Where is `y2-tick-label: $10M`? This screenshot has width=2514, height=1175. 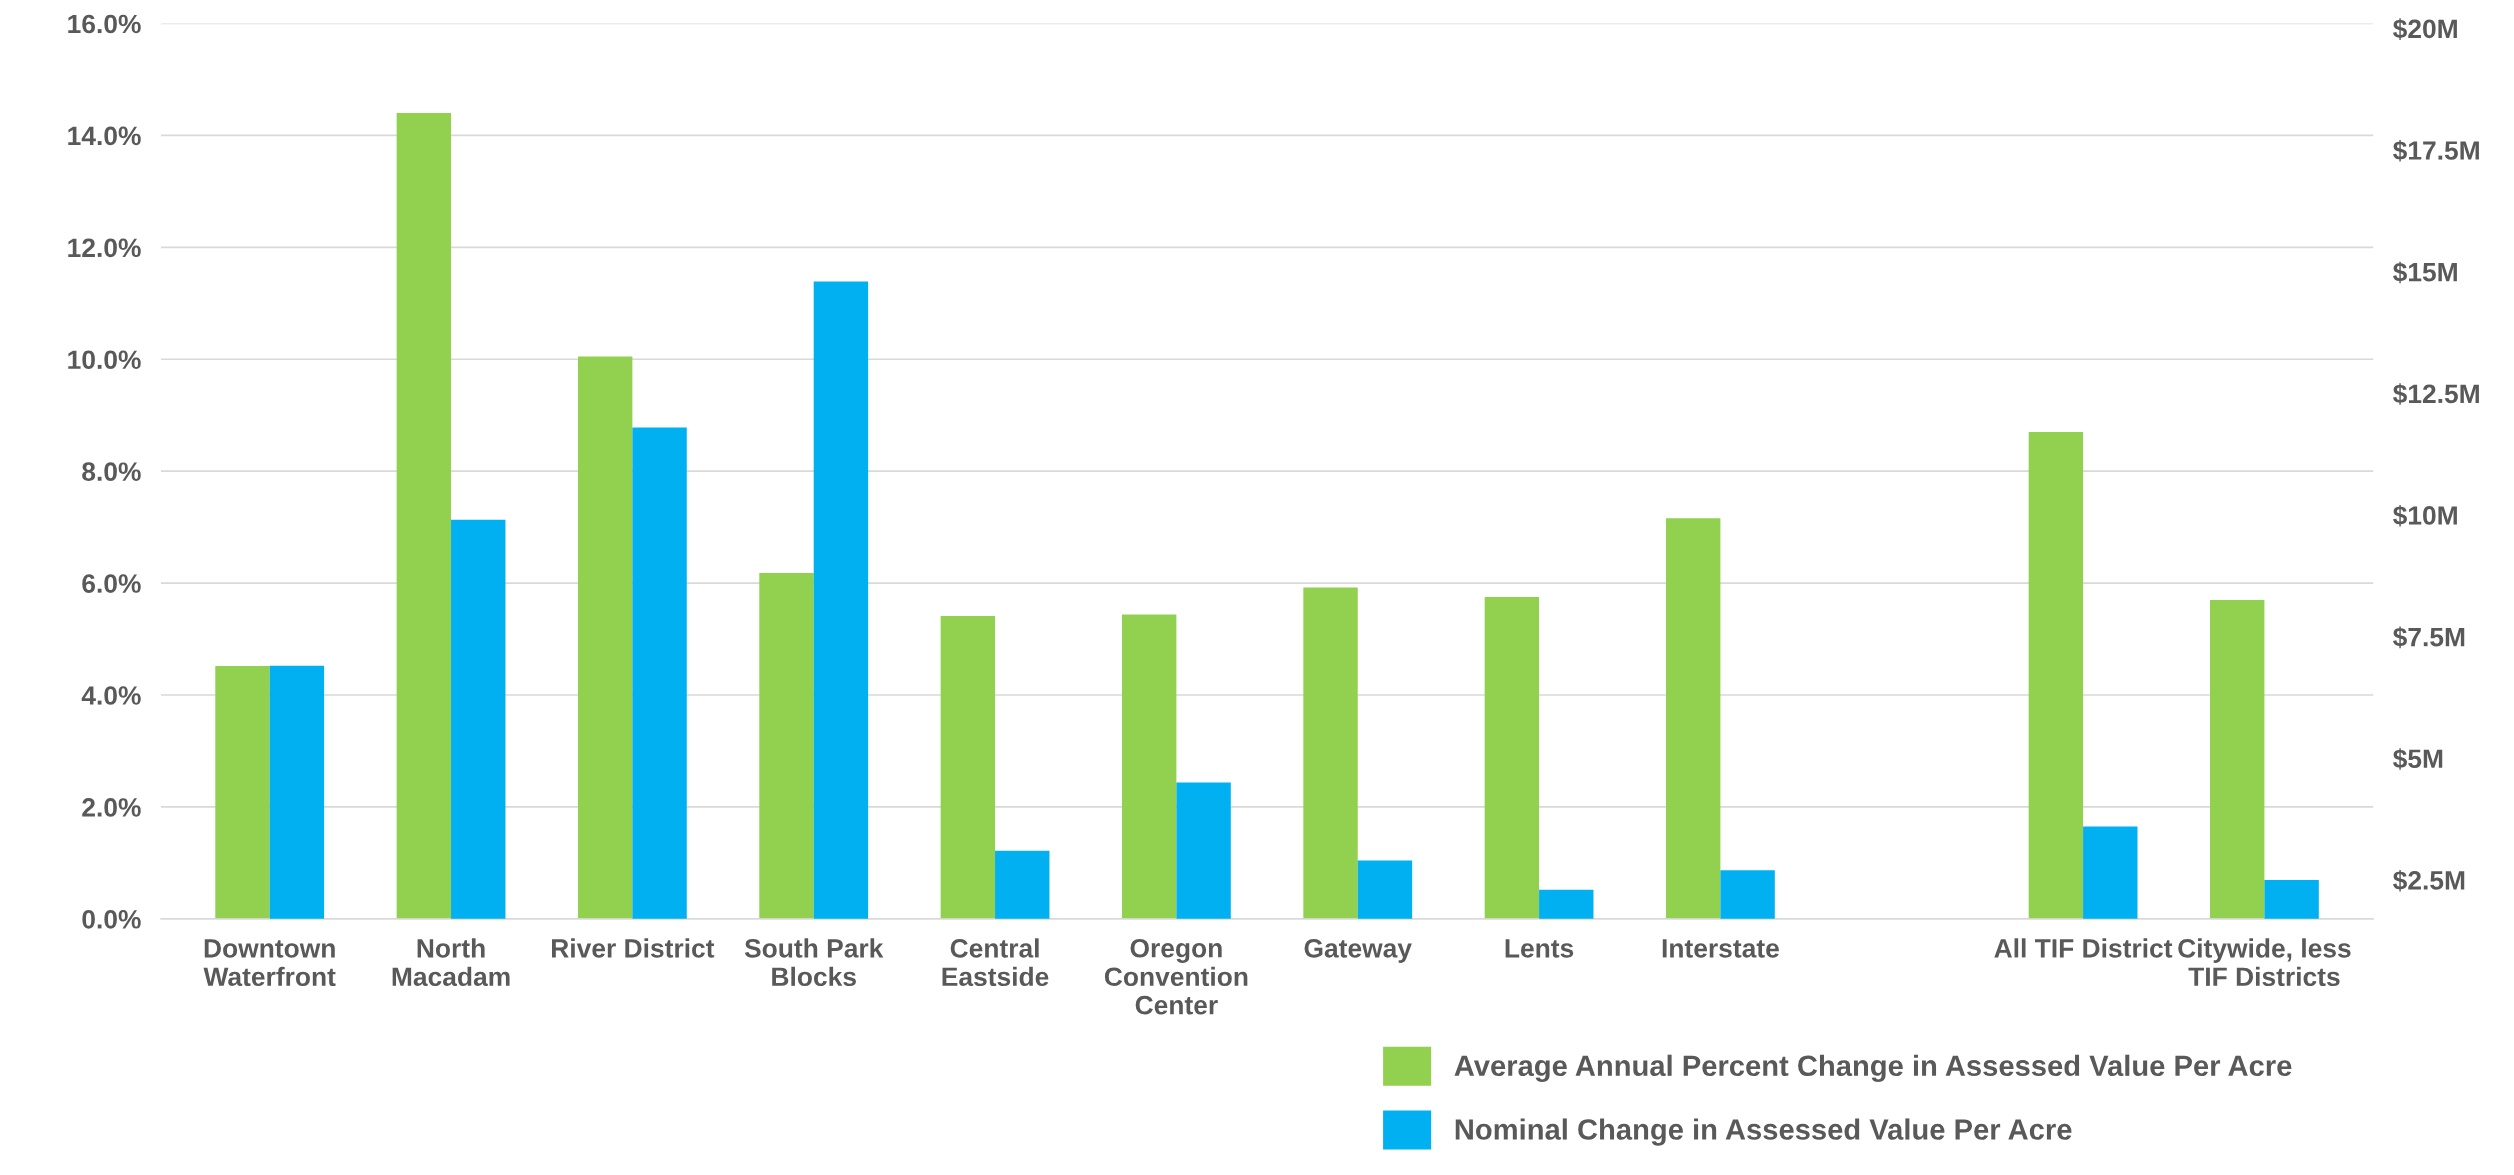 y2-tick-label: $10M is located at coordinates (2425, 515).